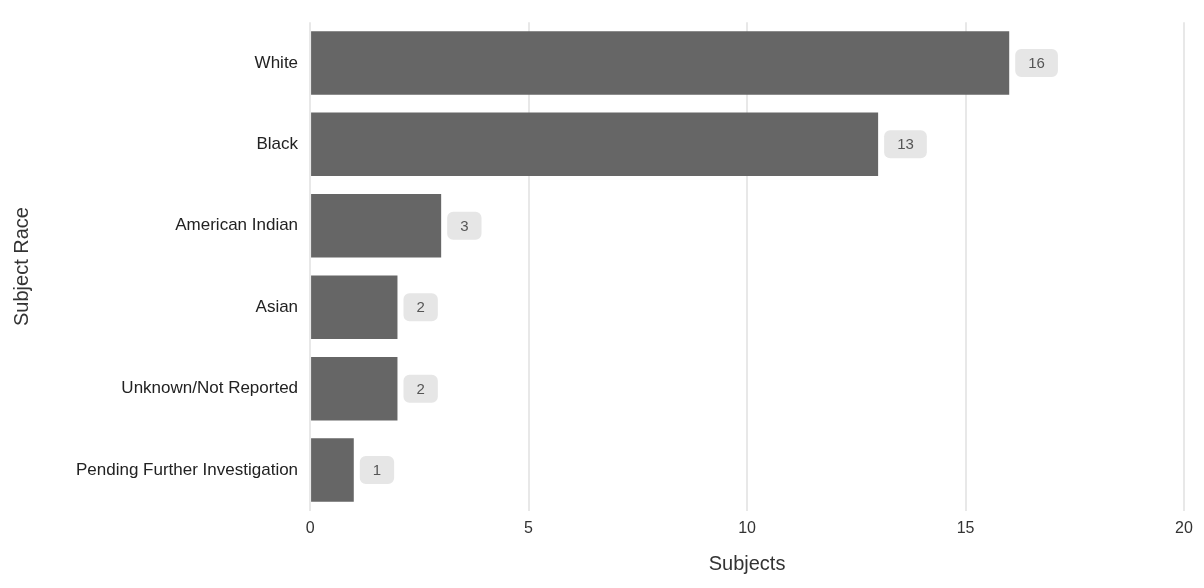 This screenshot has width=1204, height=588. What do you see at coordinates (529, 527) in the screenshot?
I see `x-tick-label: 5` at bounding box center [529, 527].